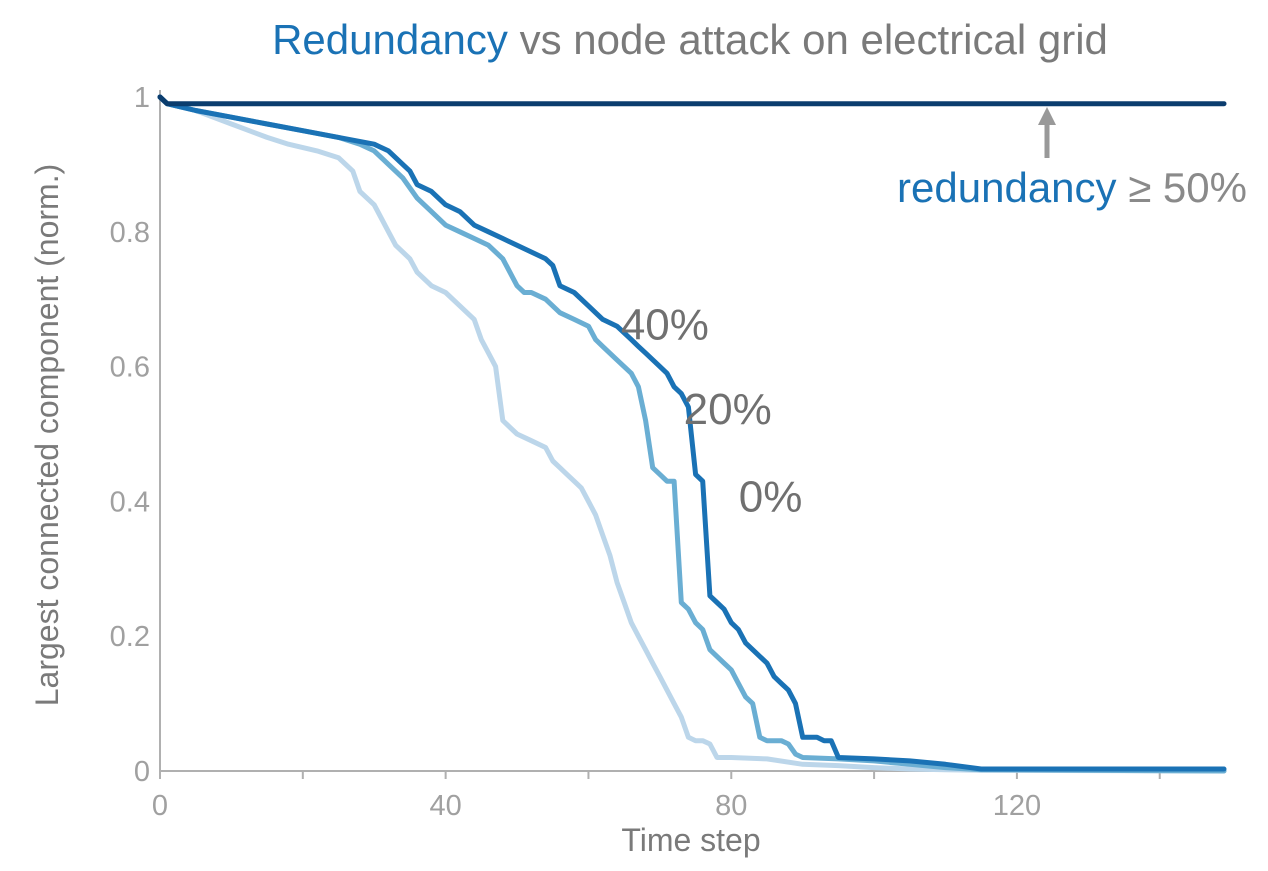  Describe the element at coordinates (130, 637) in the screenshot. I see `y-tick-label: 0.2` at that location.